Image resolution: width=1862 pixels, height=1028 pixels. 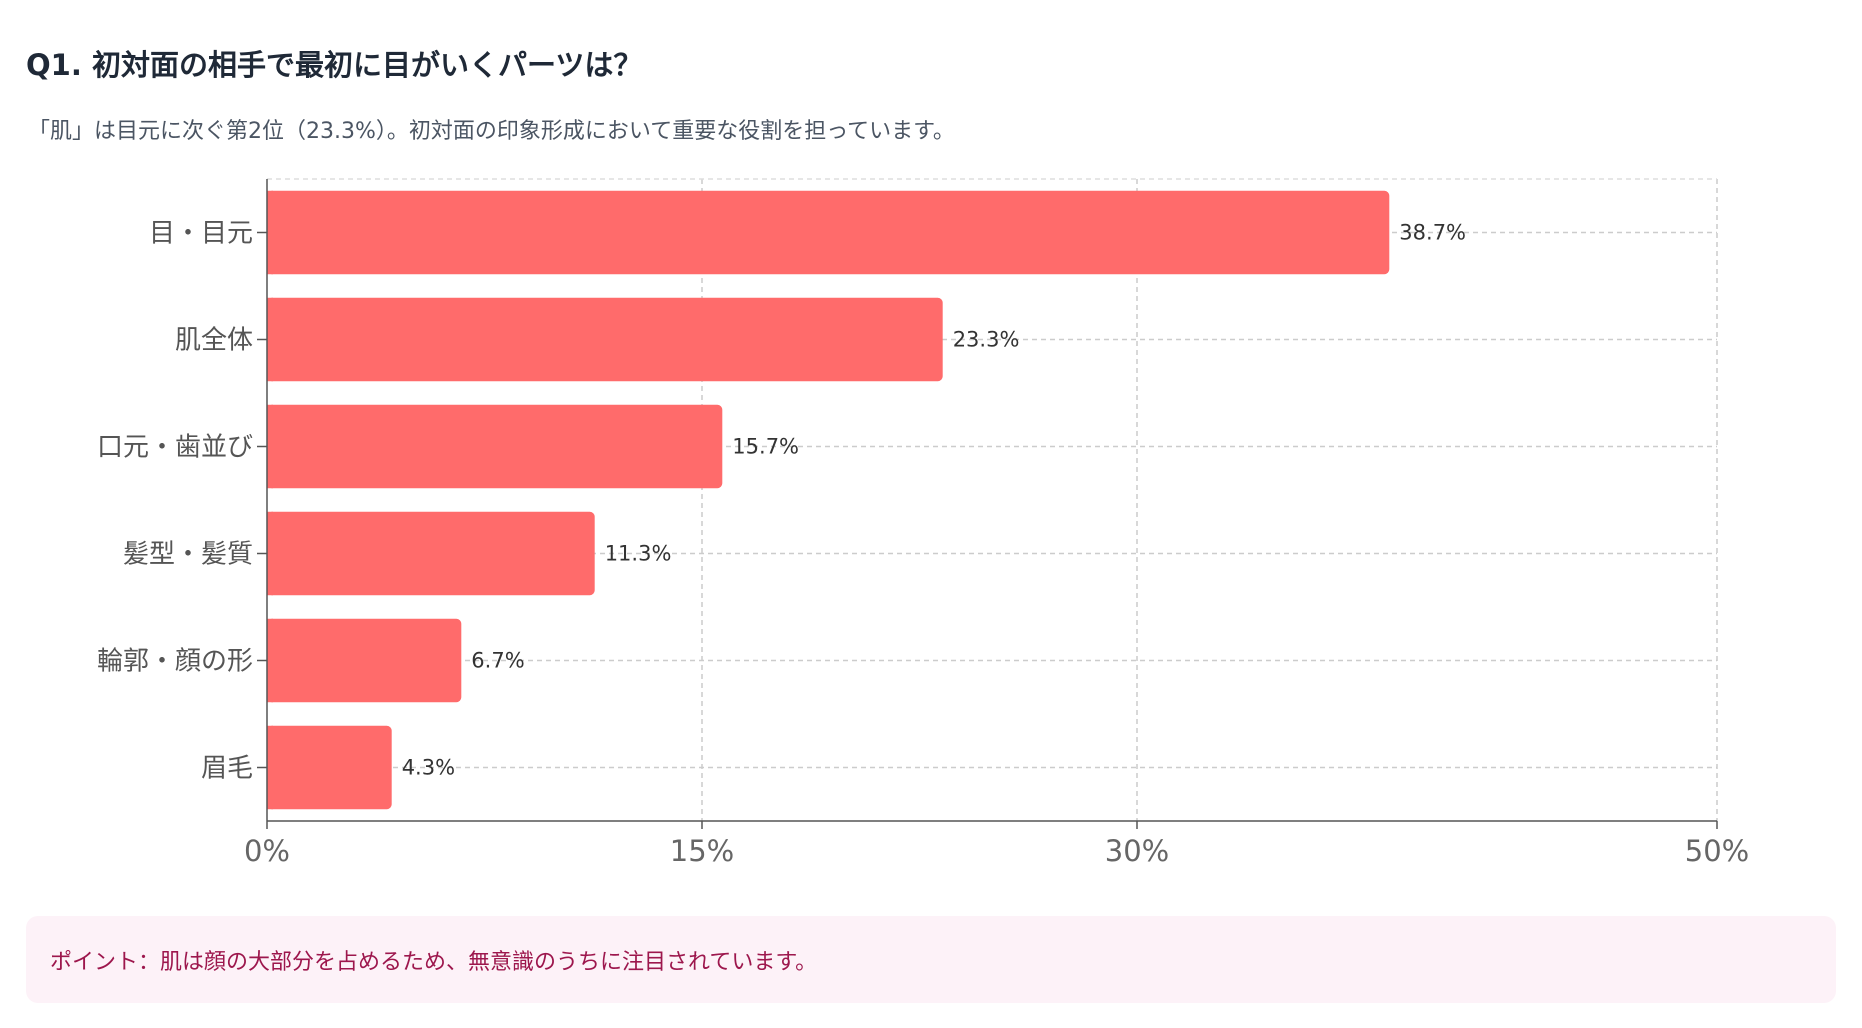 What do you see at coordinates (638, 554) in the screenshot?
I see `value-label: 11.3%` at bounding box center [638, 554].